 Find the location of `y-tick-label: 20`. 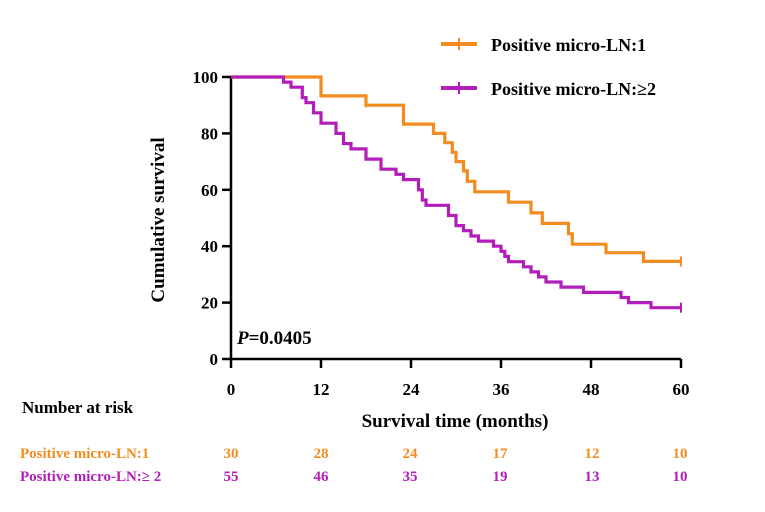

y-tick-label: 20 is located at coordinates (209, 303).